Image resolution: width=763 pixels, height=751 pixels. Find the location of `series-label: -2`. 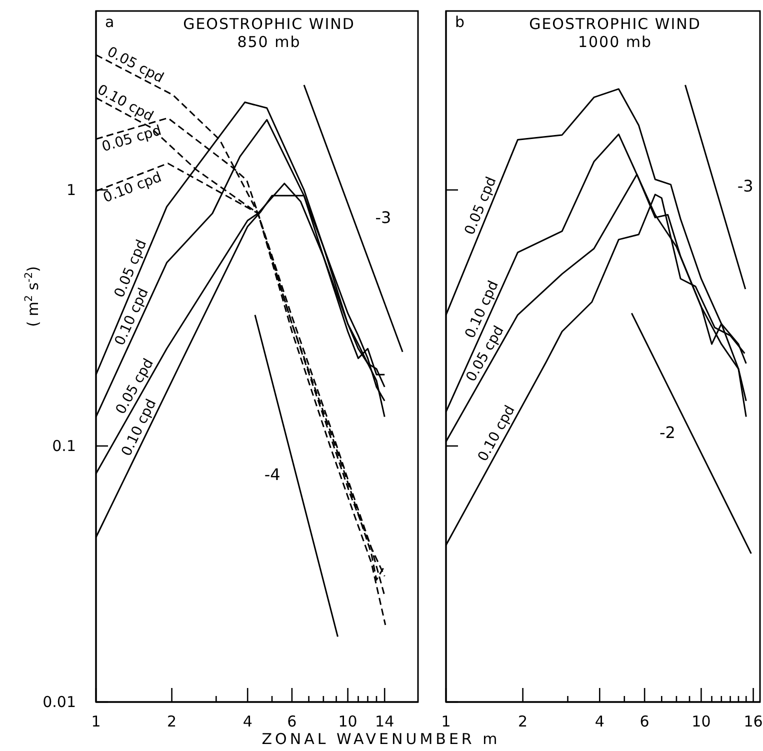

series-label: -2 is located at coordinates (667, 432).